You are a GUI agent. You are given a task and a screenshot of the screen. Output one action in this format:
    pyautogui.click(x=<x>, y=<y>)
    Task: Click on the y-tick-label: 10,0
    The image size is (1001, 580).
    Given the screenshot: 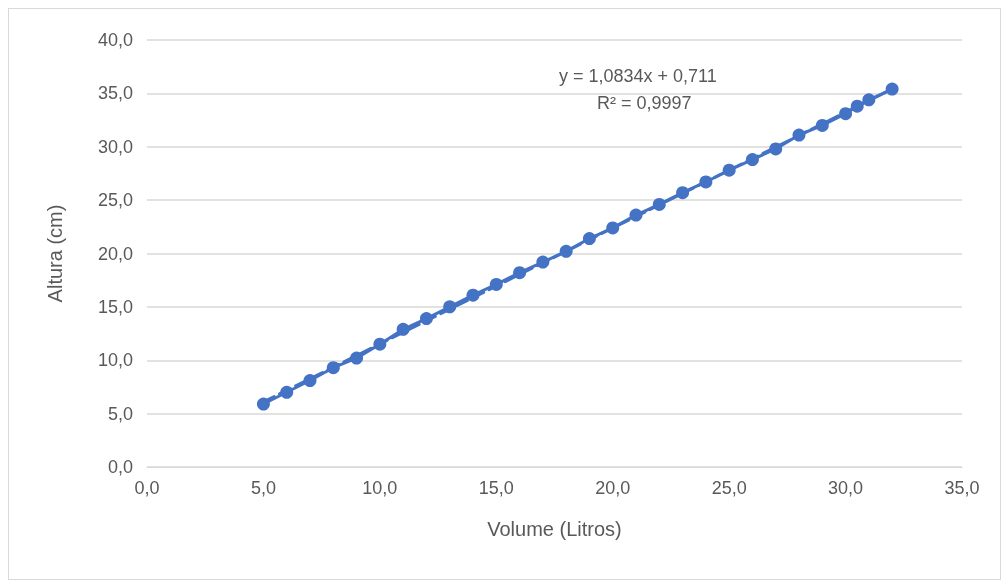 What is the action you would take?
    pyautogui.click(x=115, y=360)
    